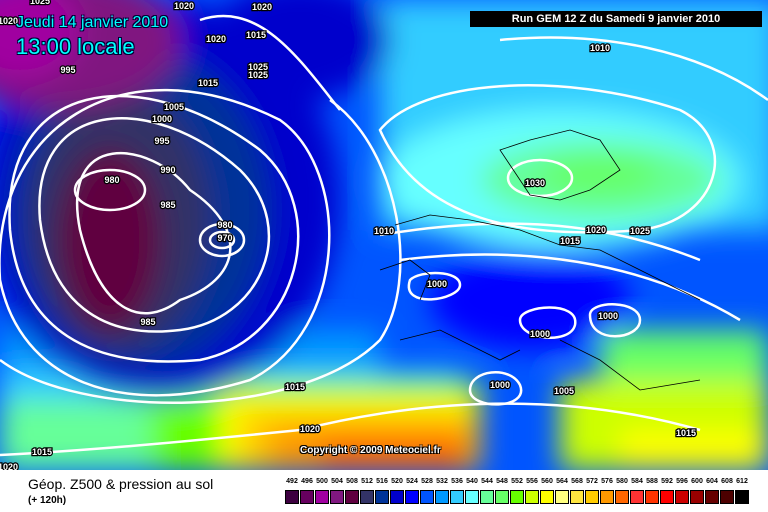  What do you see at coordinates (224, 238) in the screenshot?
I see `isobar-label: 970` at bounding box center [224, 238].